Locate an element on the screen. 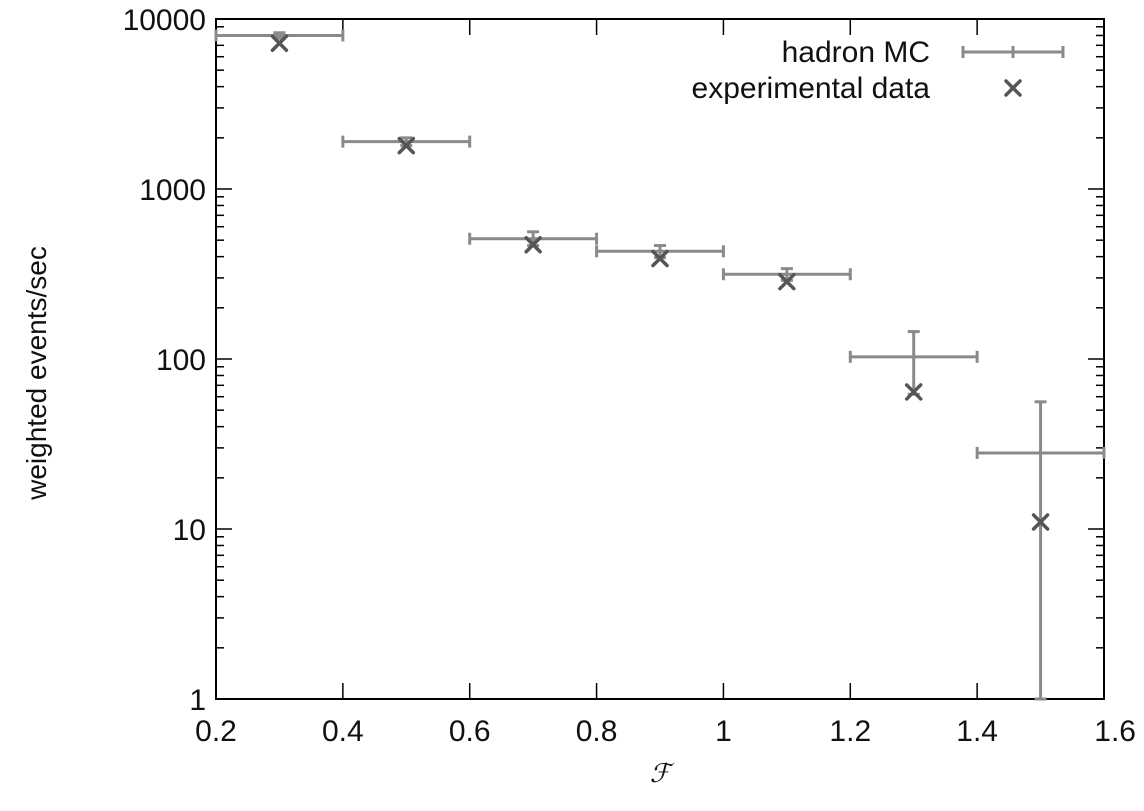  x-tick-label: 0.4 is located at coordinates (343, 731).